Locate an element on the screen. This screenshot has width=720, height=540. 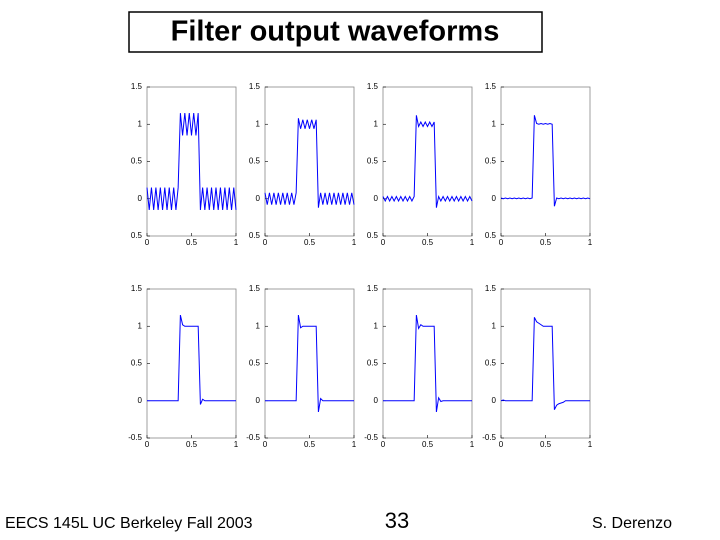
title-box is located at coordinates (335, 32).